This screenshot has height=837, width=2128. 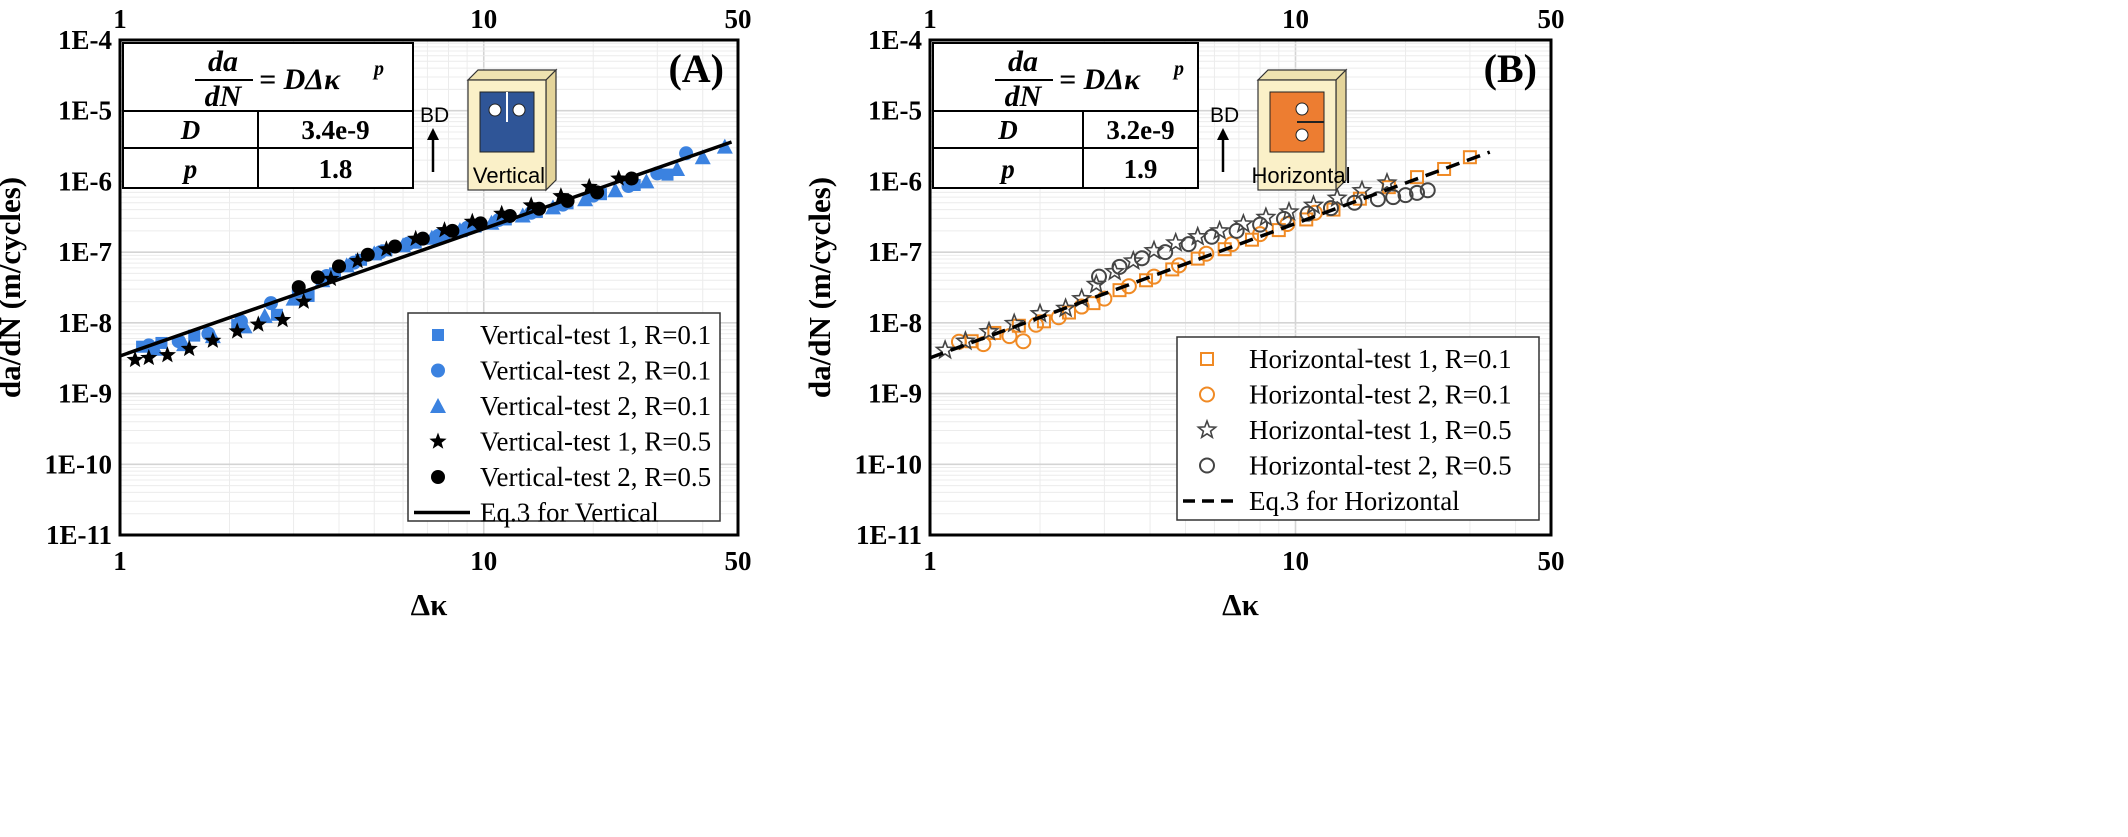 I want to click on panel-label: (B), so click(x=1510, y=68).